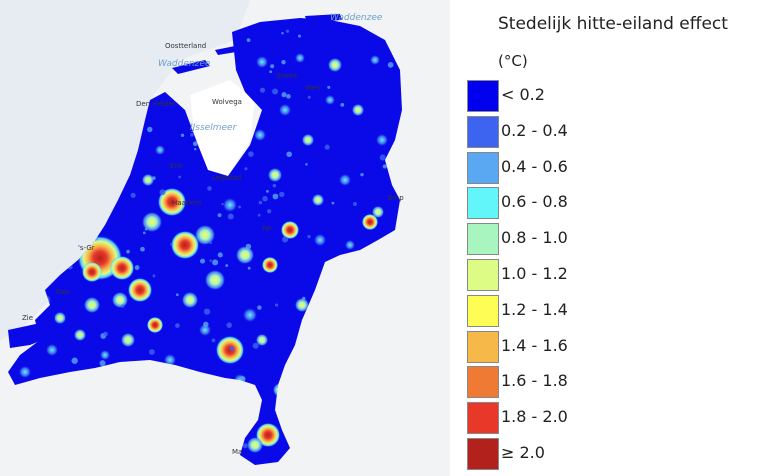 The image size is (770, 476). I want to click on legend-item: 0.2 - 0.4, so click(616, 131).